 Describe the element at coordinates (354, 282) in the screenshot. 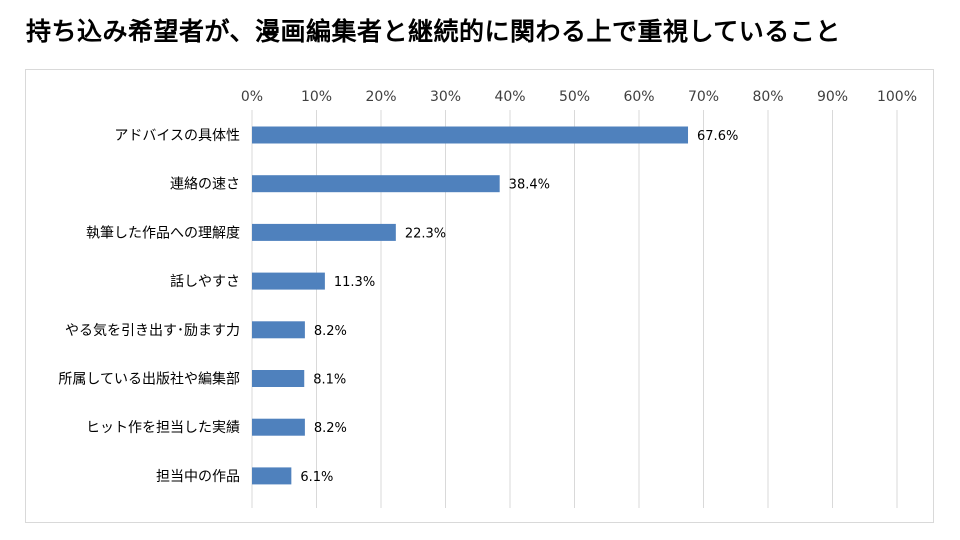

I see `value-label: 11.3%` at that location.